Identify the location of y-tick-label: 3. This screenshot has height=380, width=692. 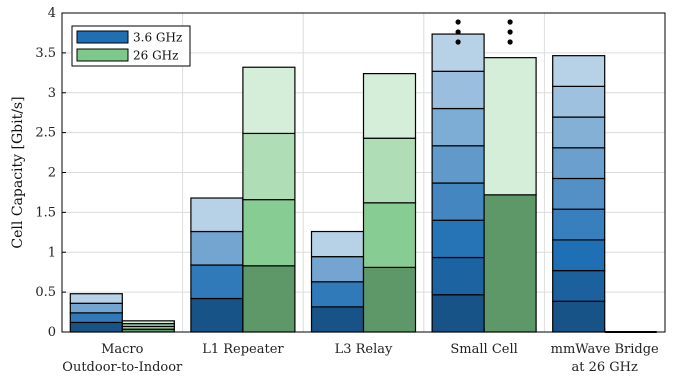
(52, 93).